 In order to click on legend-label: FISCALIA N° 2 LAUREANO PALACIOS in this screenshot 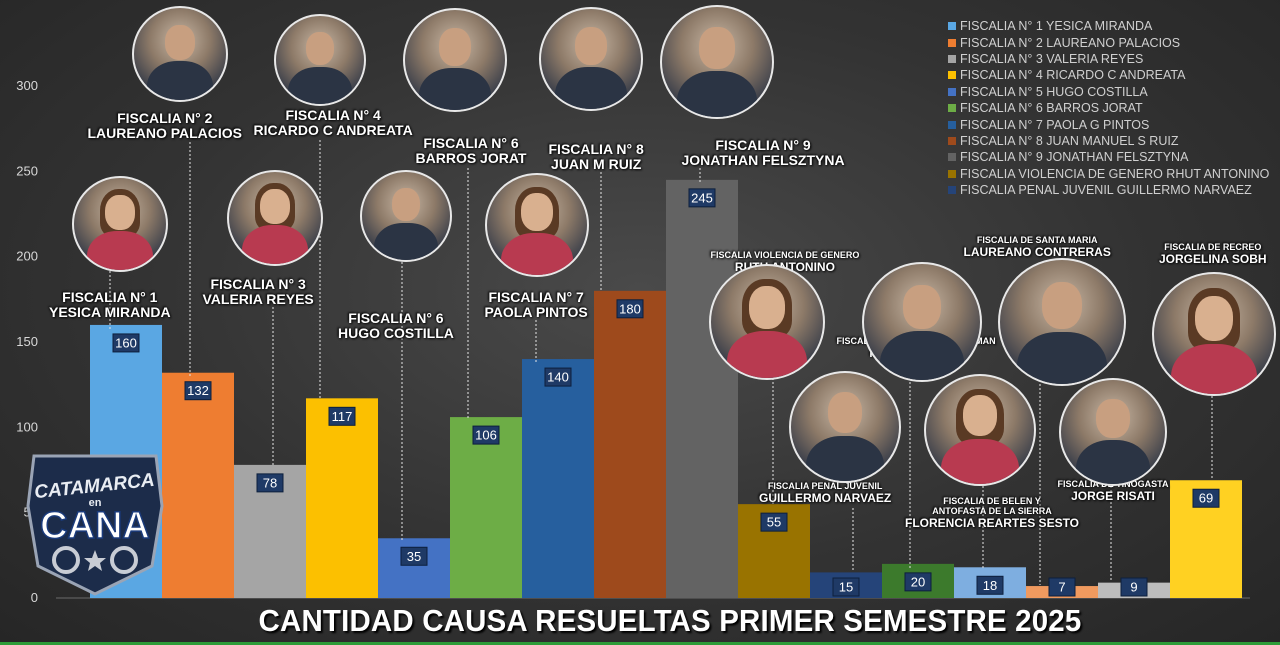, I will do `click(1070, 42)`.